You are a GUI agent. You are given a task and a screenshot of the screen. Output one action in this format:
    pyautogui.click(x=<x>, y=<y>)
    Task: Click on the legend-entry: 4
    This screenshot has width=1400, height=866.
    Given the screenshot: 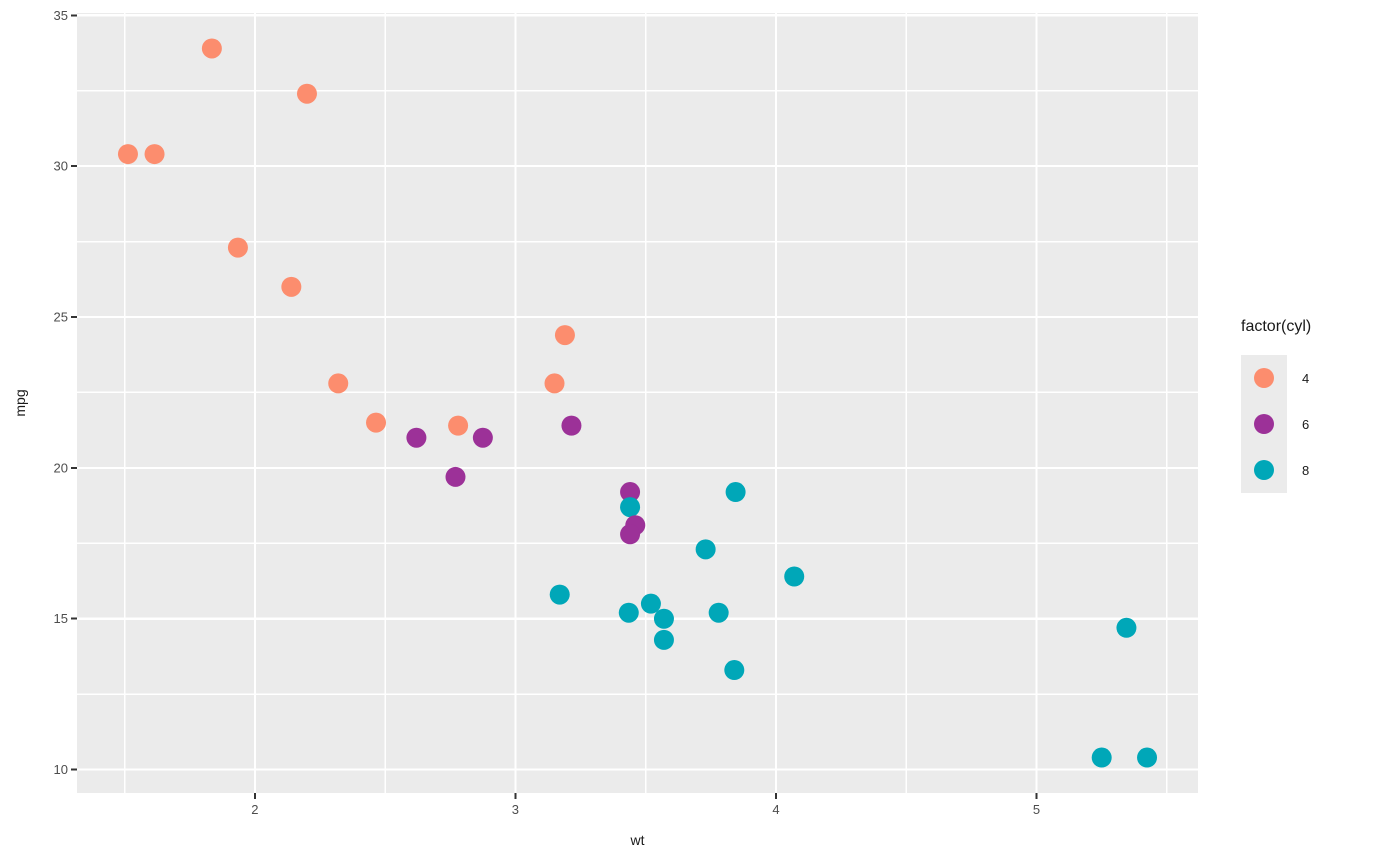 What is the action you would take?
    pyautogui.click(x=1276, y=378)
    